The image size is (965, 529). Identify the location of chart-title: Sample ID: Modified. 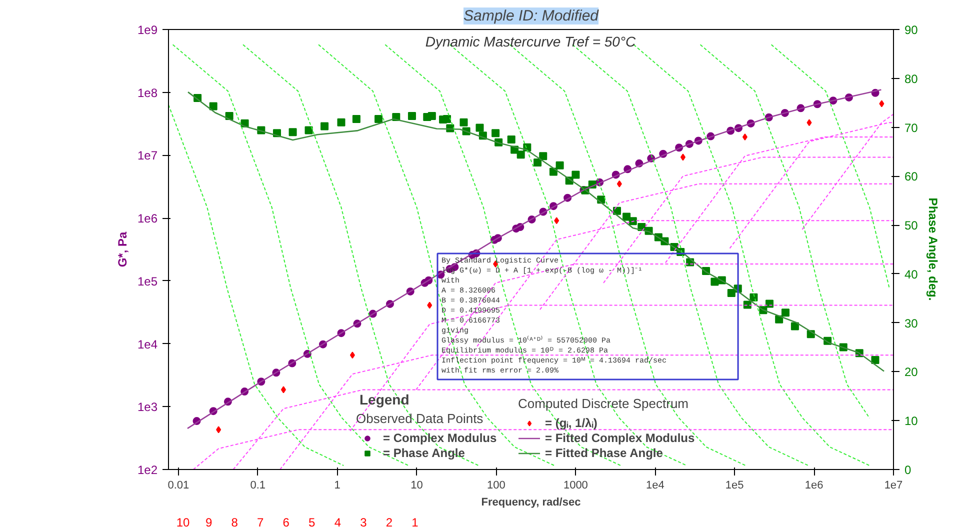
(531, 16).